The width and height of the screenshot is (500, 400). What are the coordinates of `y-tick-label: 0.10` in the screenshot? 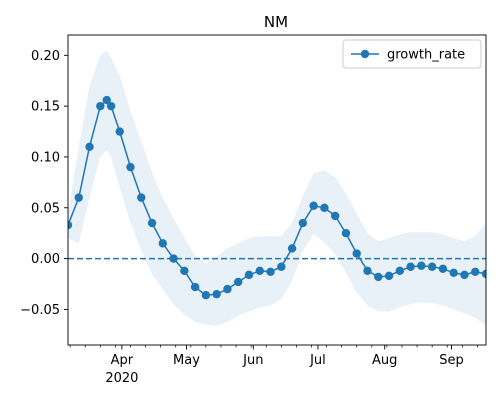 It's located at (45, 157).